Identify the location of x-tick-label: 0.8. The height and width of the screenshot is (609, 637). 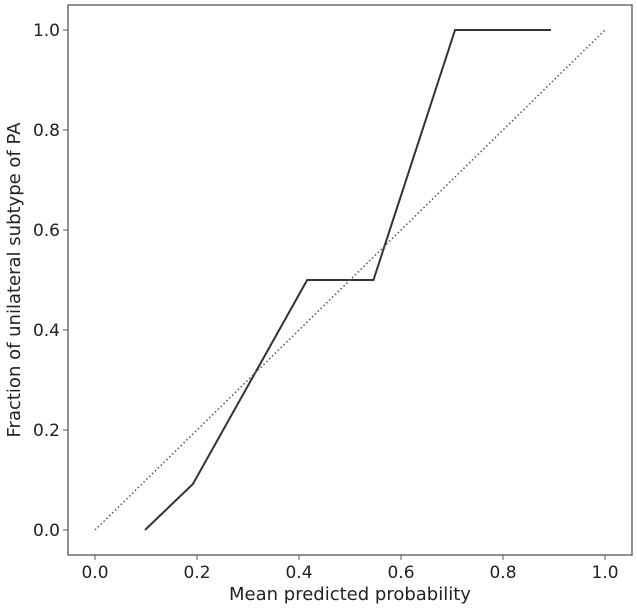
(502, 573).